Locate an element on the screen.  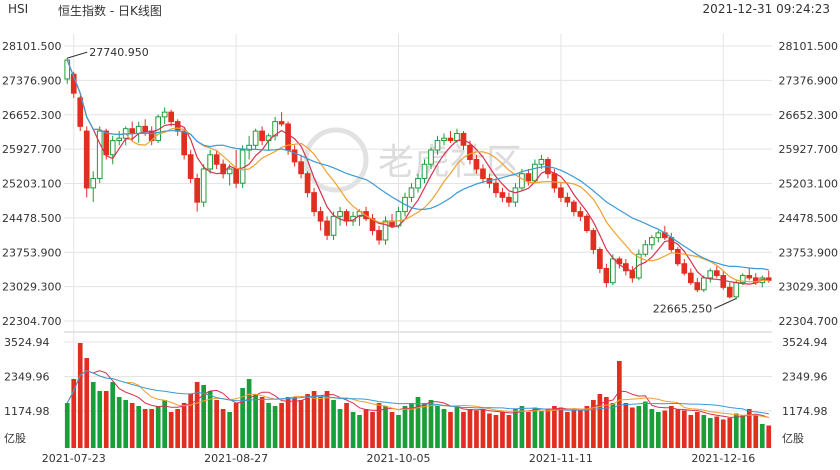
price-tick-right: 26652.300 is located at coordinates (809, 115).